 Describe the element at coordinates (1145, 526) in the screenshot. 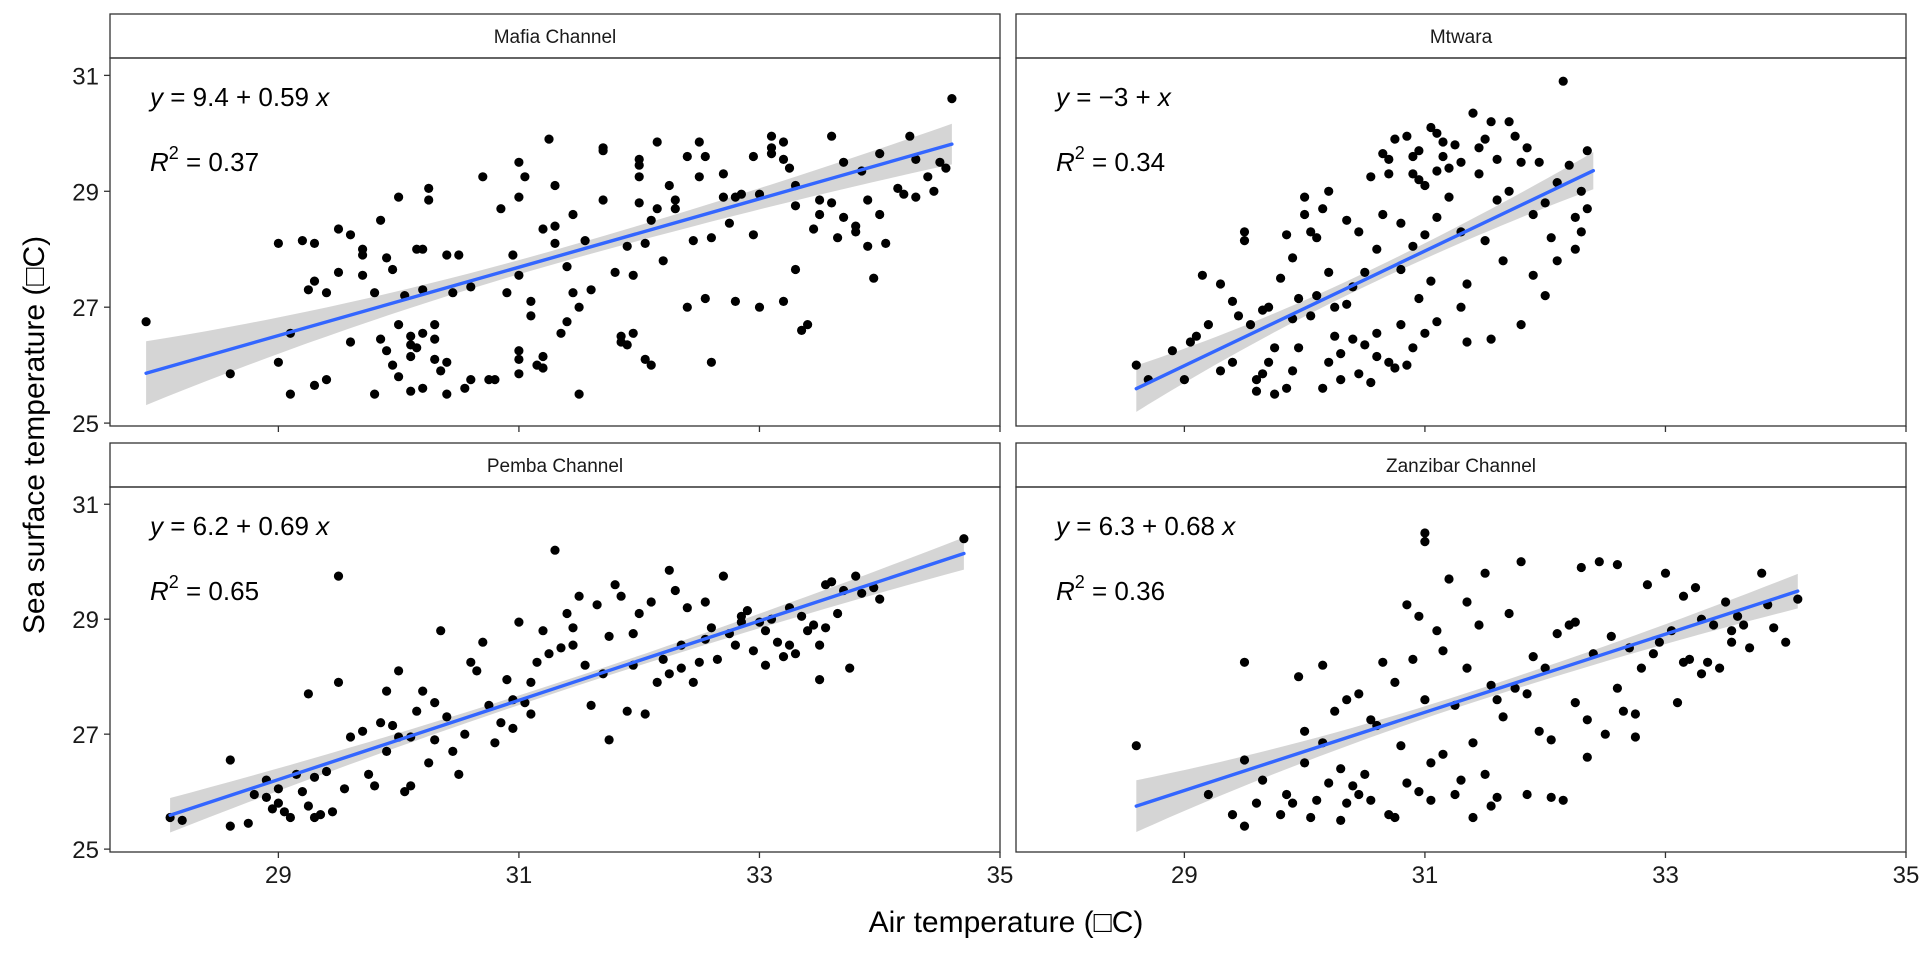

I see `equation-label: y = 6.3 + 0.68 x` at that location.